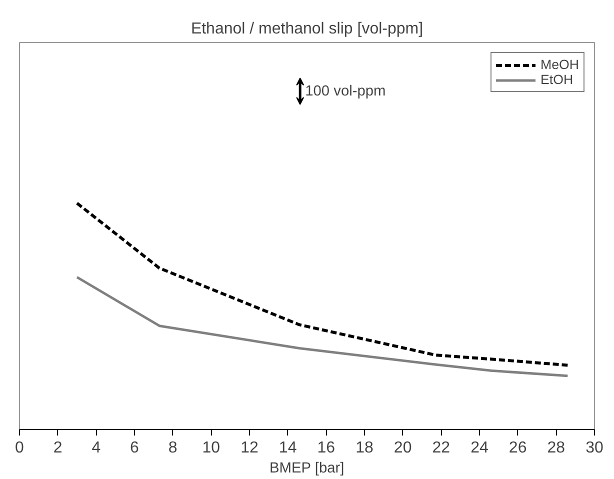 Image resolution: width=614 pixels, height=479 pixels. I want to click on x-tick-label: 4, so click(96, 448).